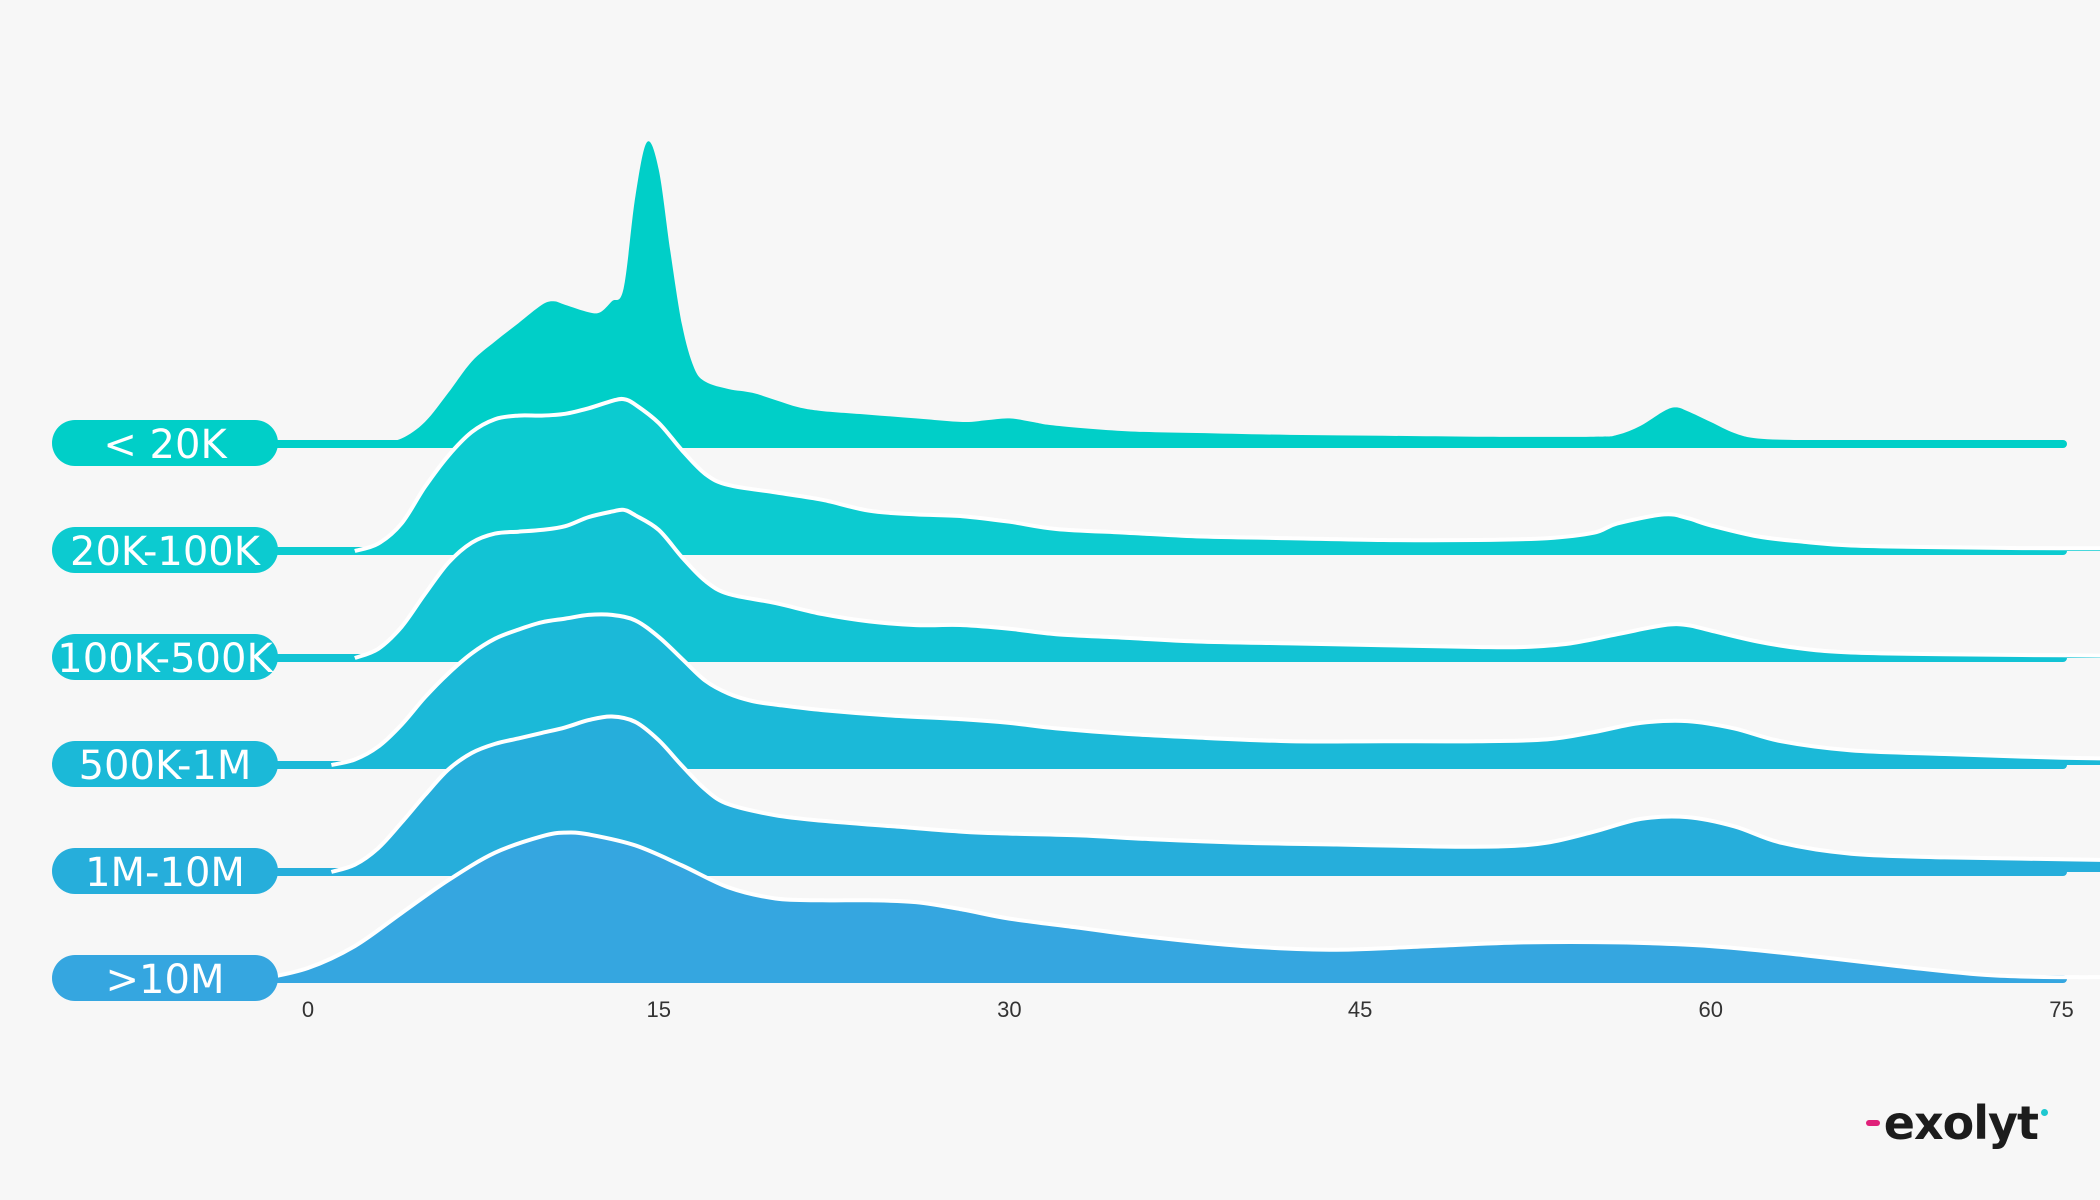 The image size is (2100, 1200). I want to click on row-label: 100K-500K, so click(165, 658).